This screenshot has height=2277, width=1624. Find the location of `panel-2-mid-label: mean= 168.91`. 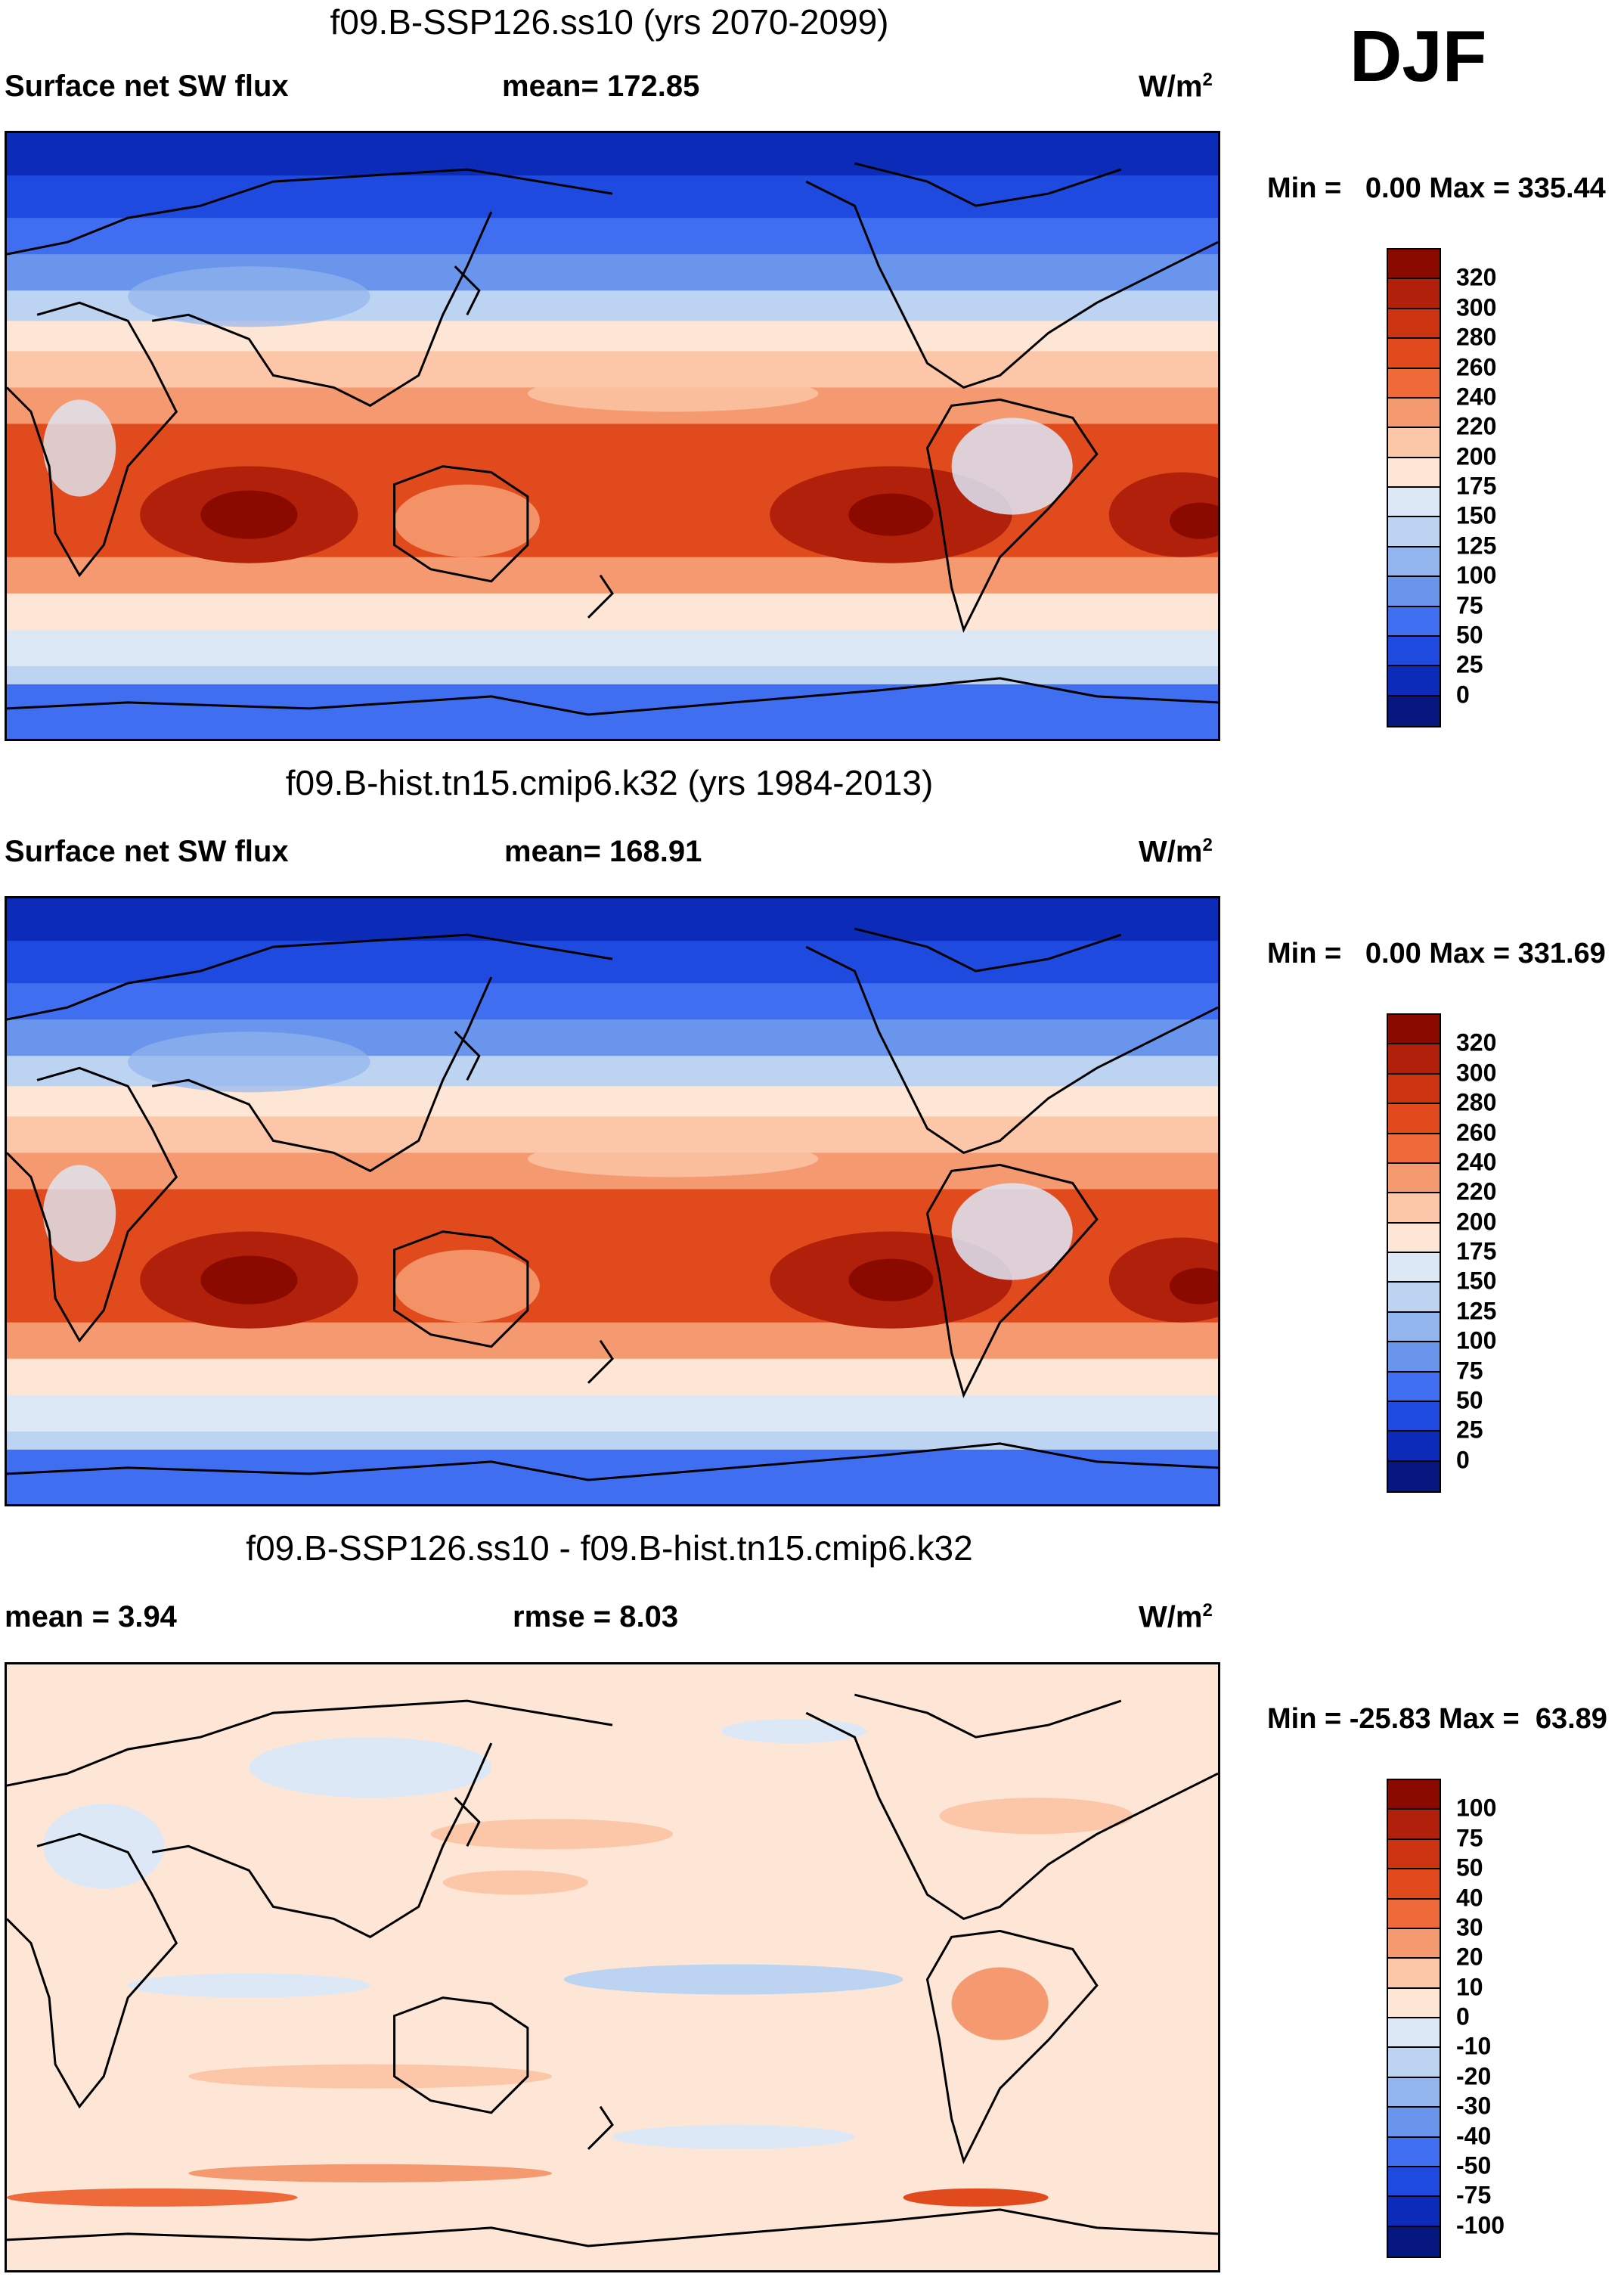

panel-2-mid-label: mean= 168.91 is located at coordinates (603, 852).